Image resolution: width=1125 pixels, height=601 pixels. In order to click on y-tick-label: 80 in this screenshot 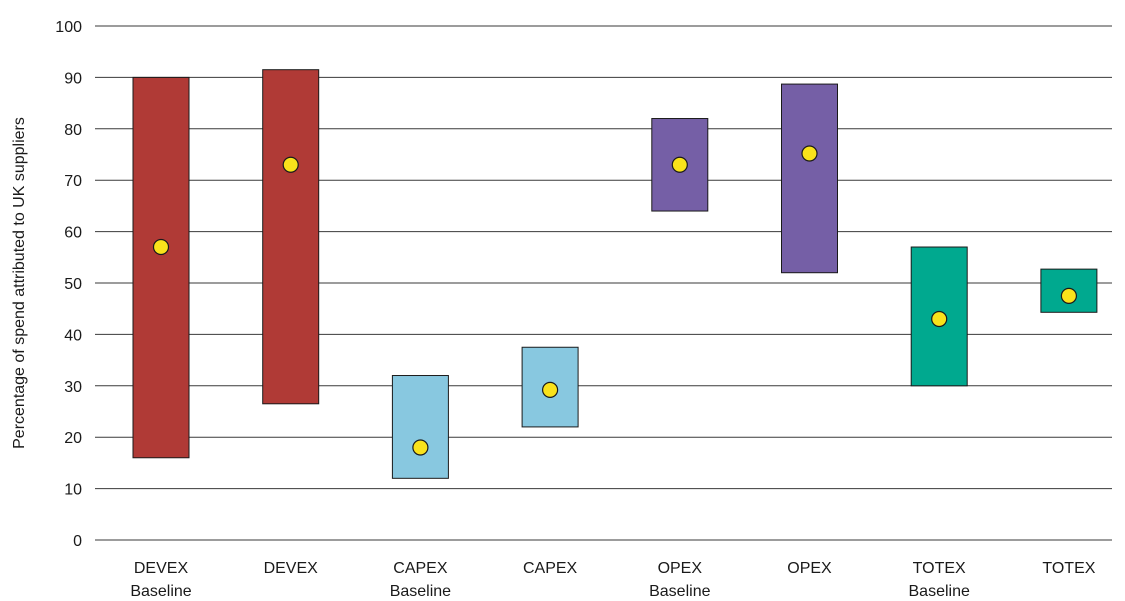, I will do `click(73, 130)`.